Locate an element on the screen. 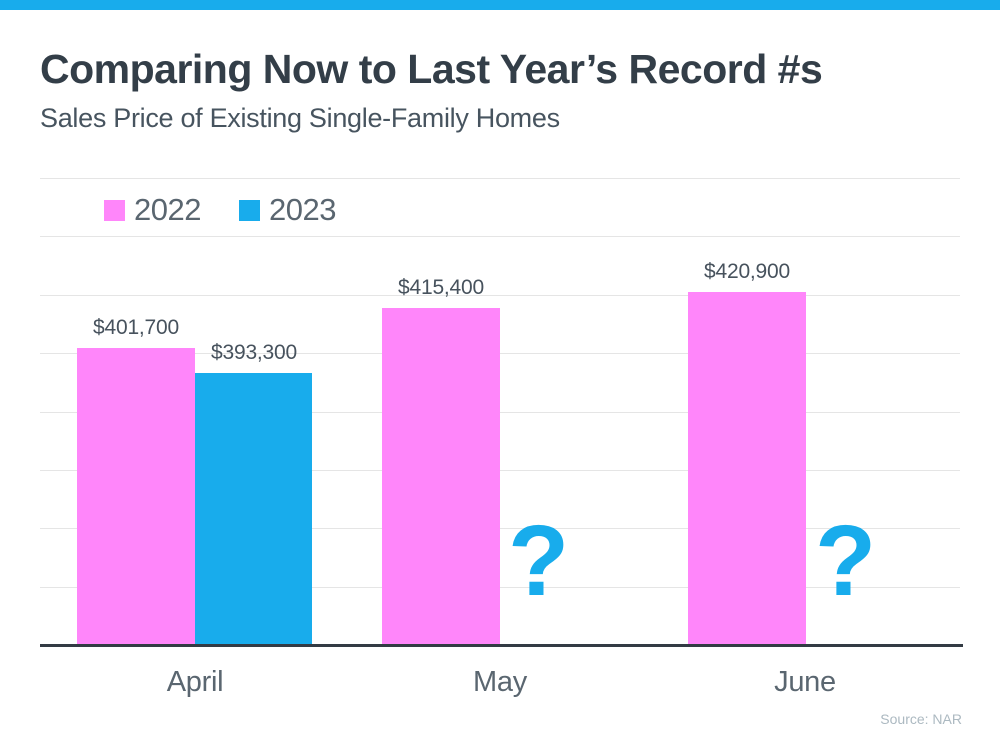 This screenshot has width=1000, height=750. x-tick-june: June is located at coordinates (805, 682).